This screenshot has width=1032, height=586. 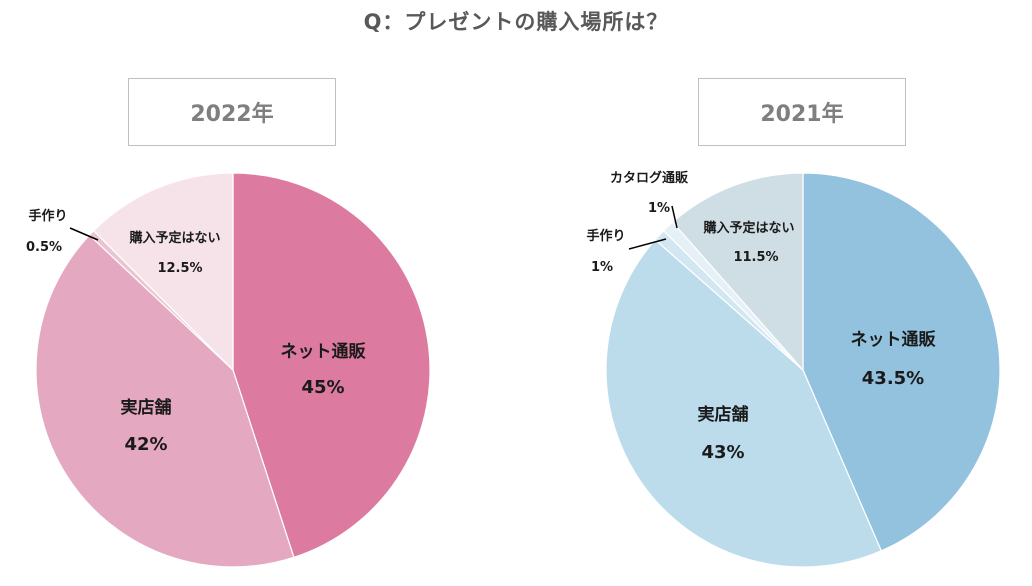 What do you see at coordinates (605, 236) in the screenshot?
I see `pie-2021-label-2: 手作り` at bounding box center [605, 236].